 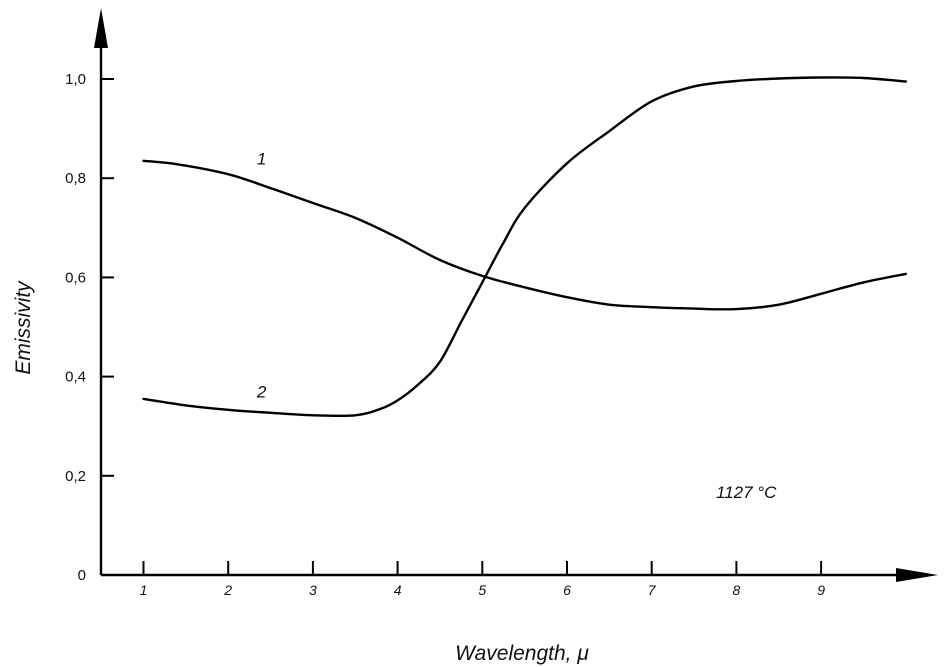 I want to click on y-tick-label: 0,6, so click(x=75, y=277).